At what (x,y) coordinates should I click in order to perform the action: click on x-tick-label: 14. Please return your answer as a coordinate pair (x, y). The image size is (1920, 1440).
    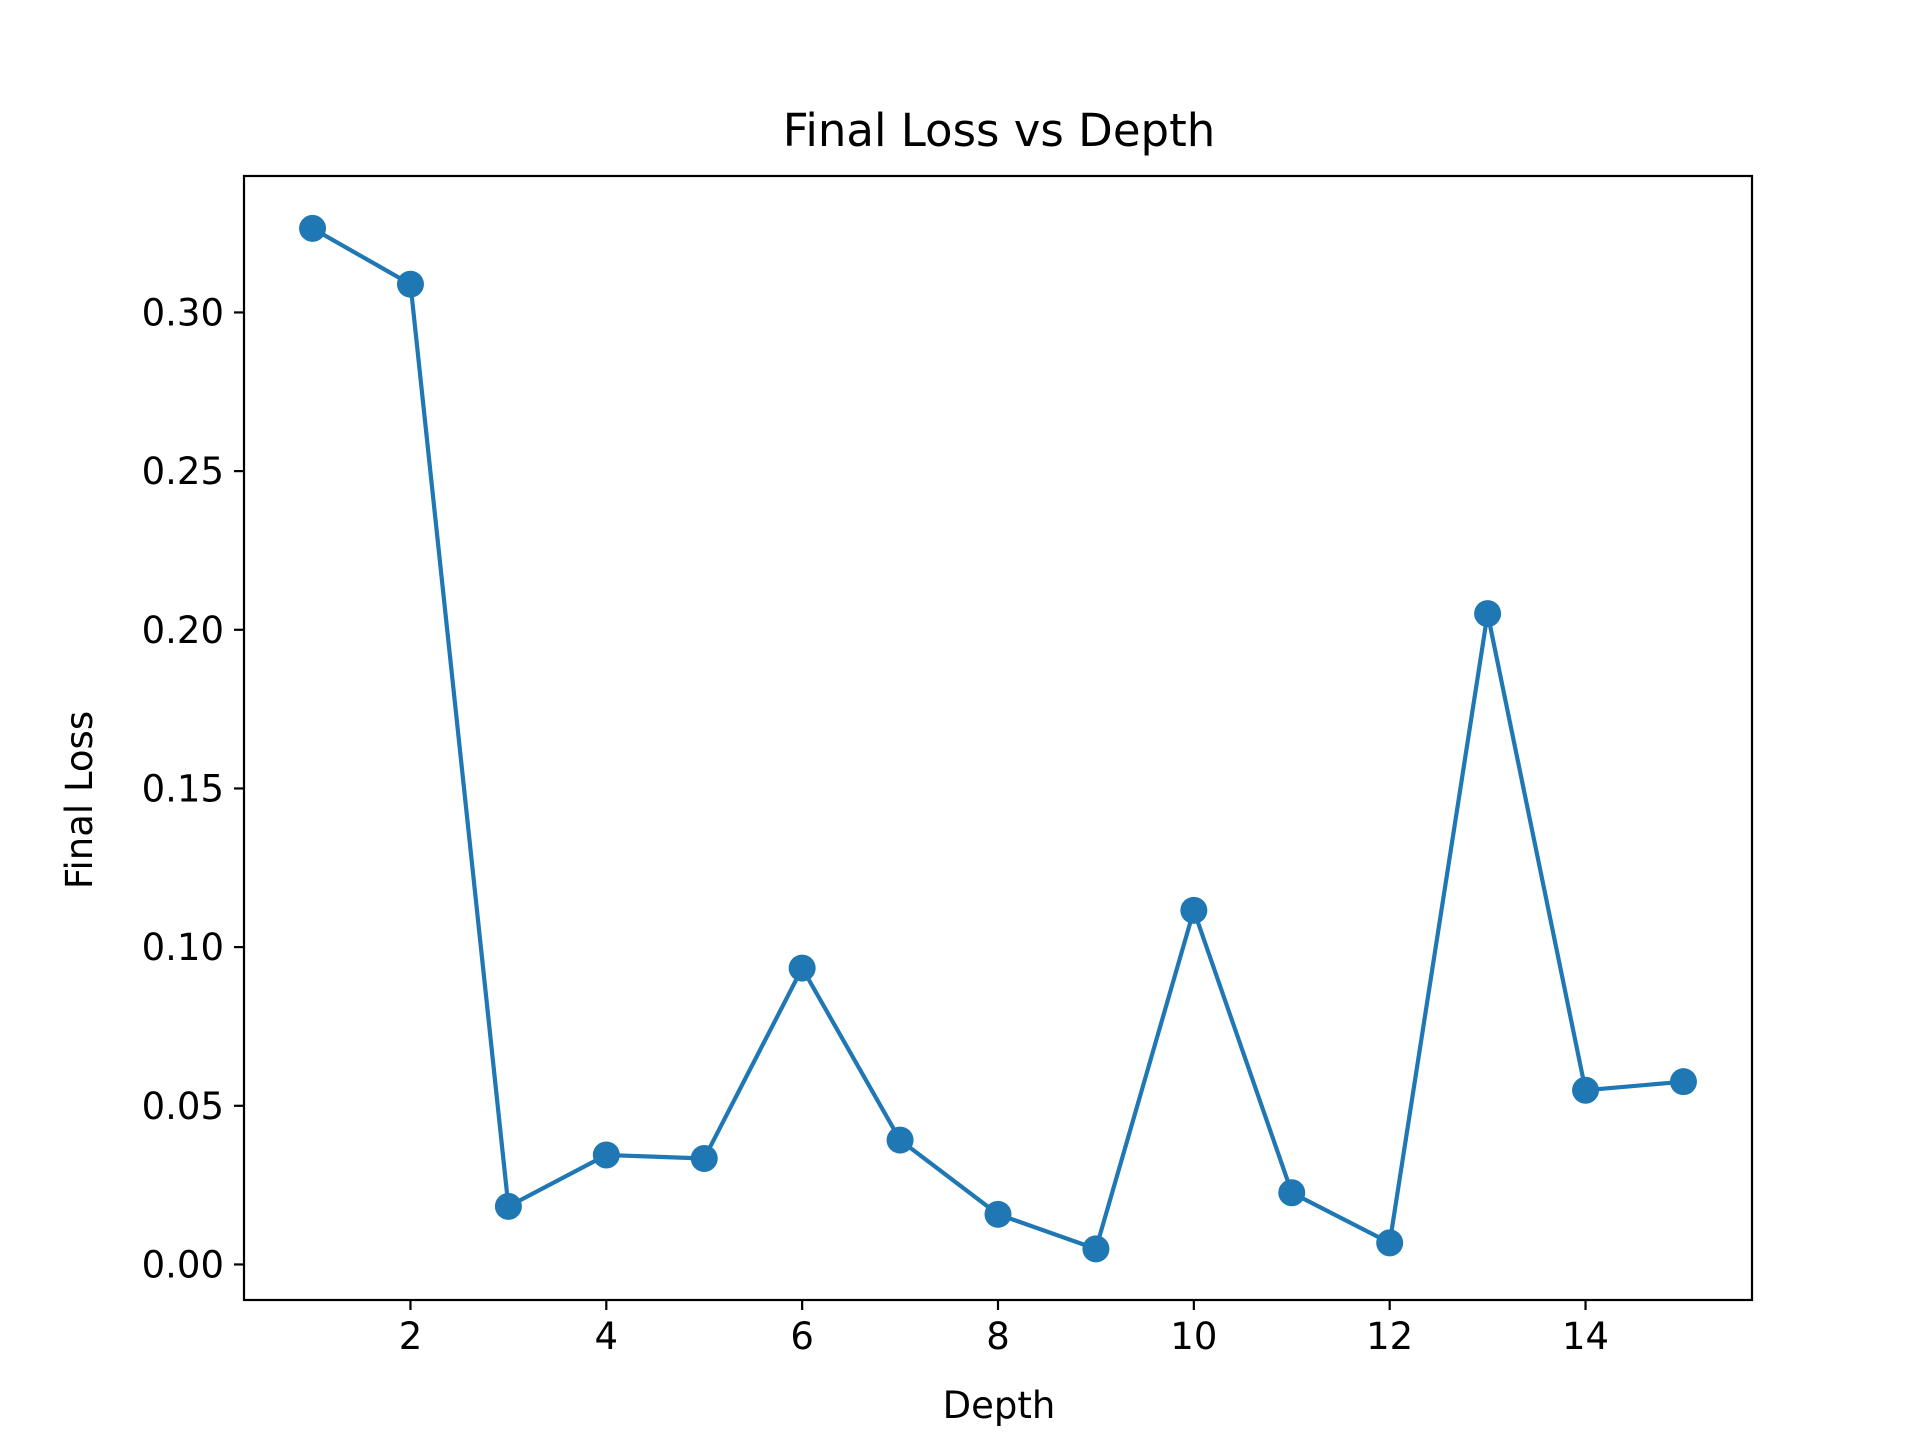
    Looking at the image, I should click on (1585, 1336).